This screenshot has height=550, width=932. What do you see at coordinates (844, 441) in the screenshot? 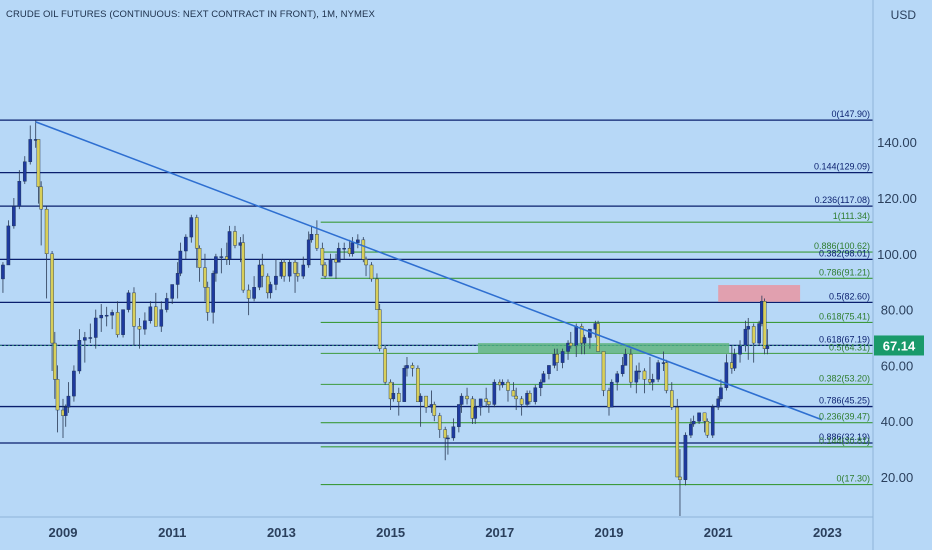
I see `green-fib-label: 0.144(30.81)` at bounding box center [844, 441].